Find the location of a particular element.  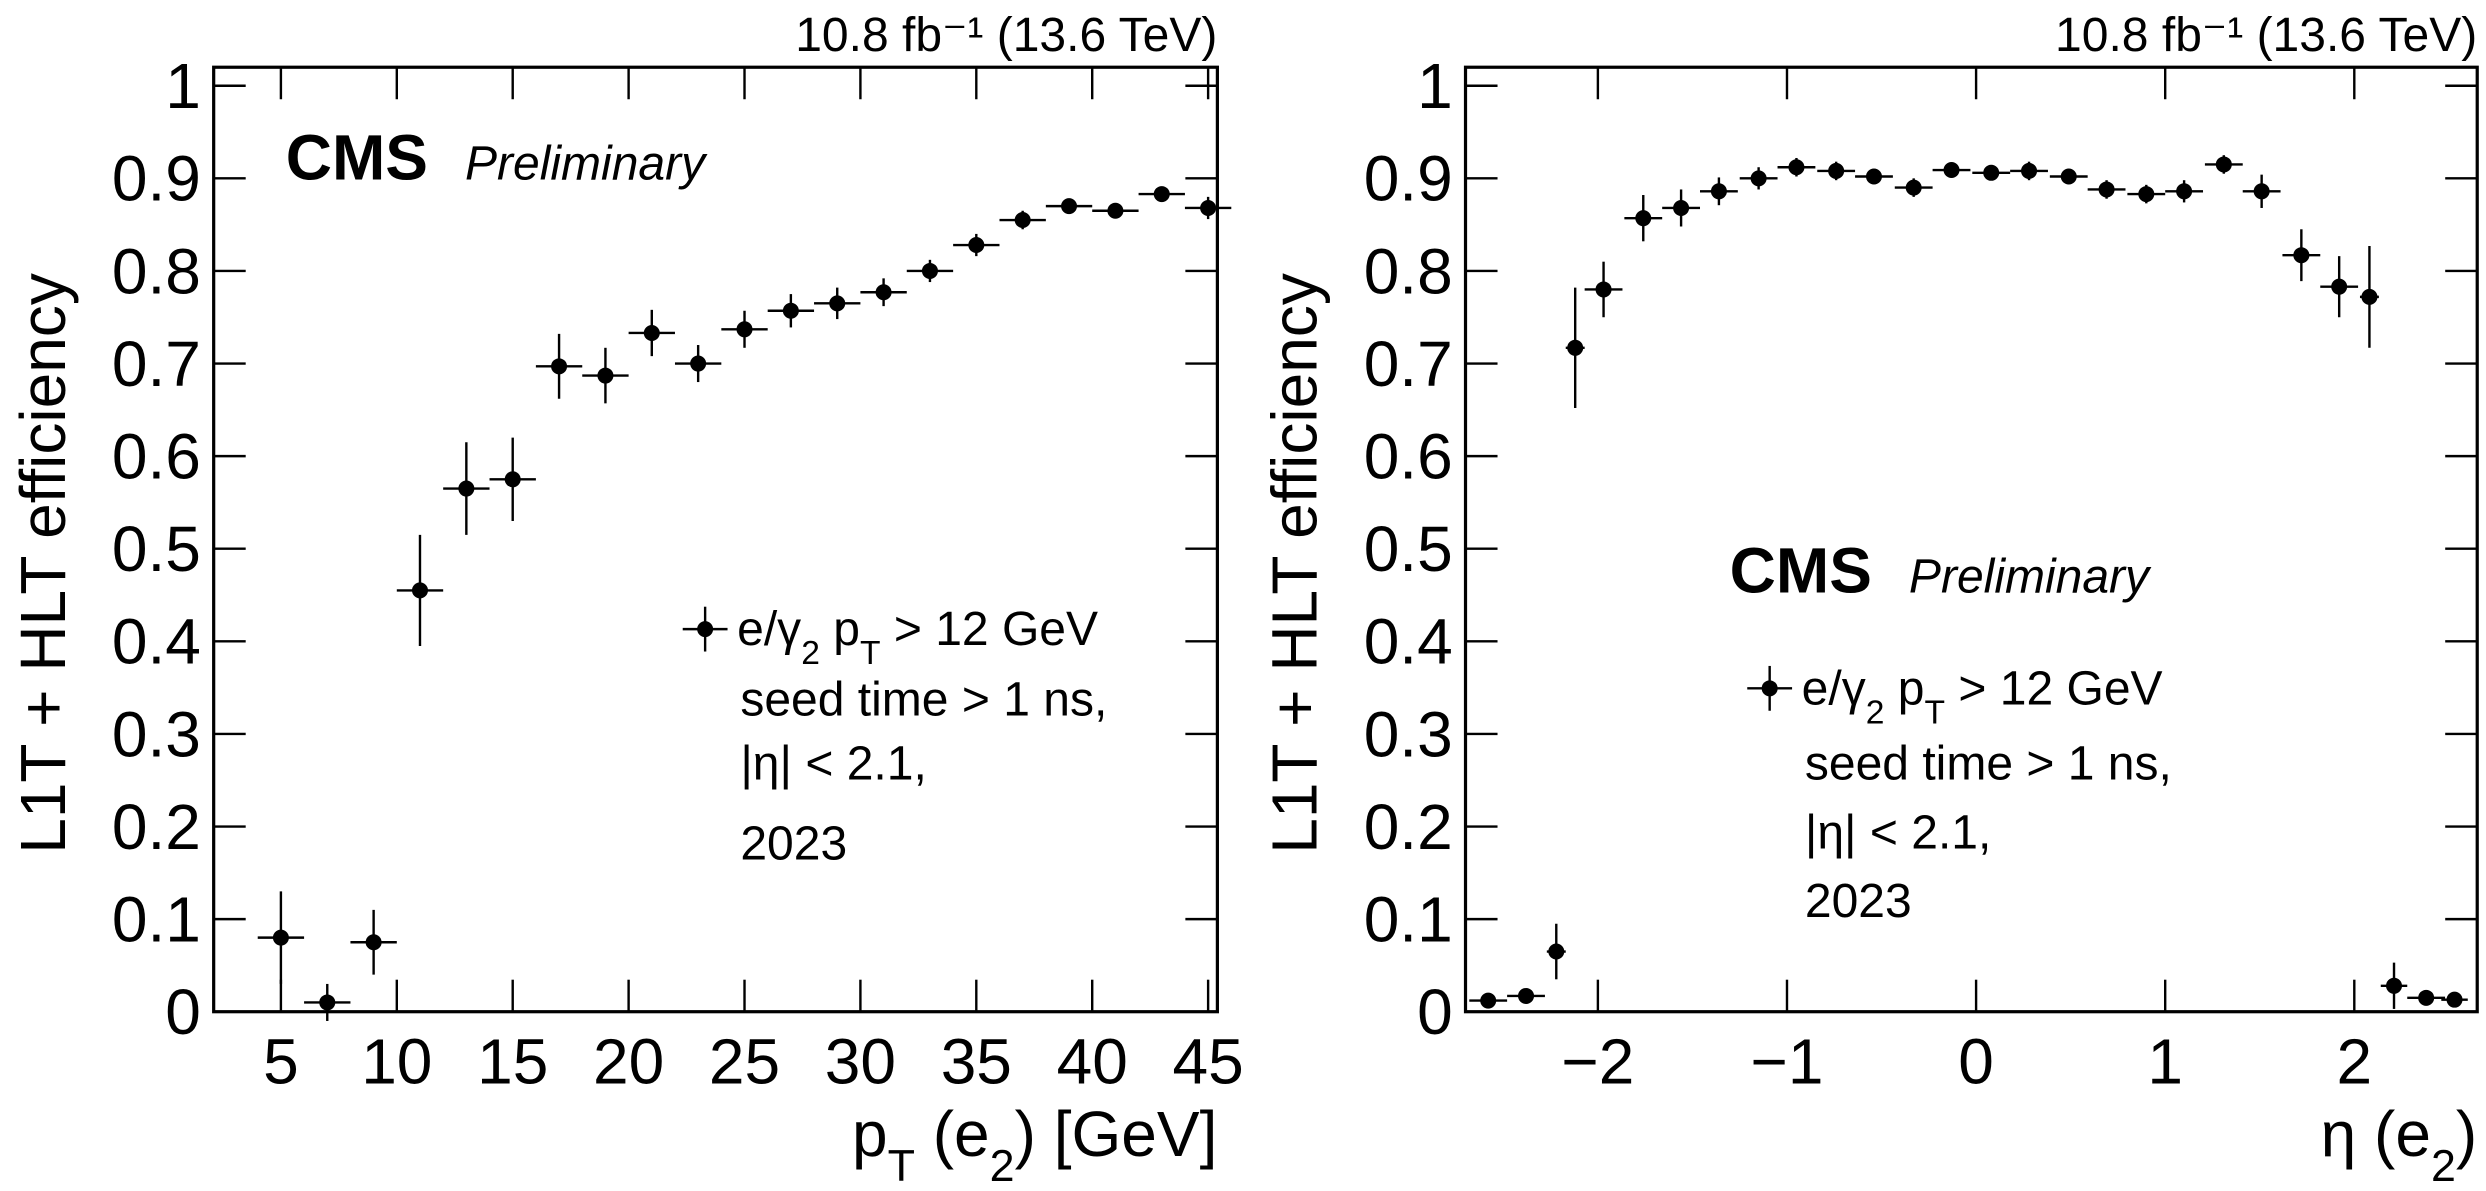

text-part: 2 is located at coordinates (1875, 712).